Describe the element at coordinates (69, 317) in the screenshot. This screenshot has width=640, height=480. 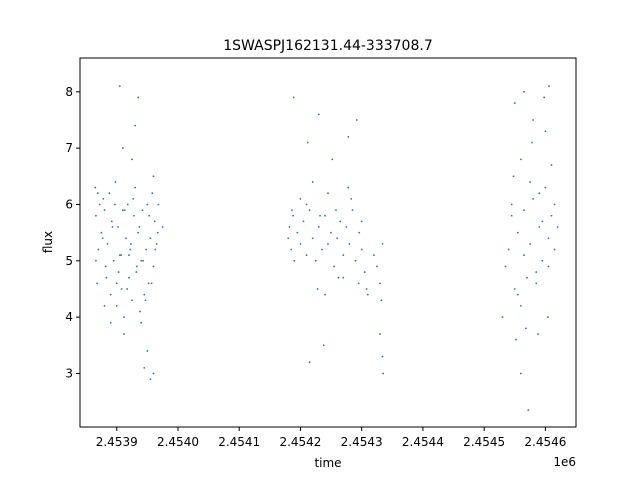
I see `y-tick-label: 4` at that location.